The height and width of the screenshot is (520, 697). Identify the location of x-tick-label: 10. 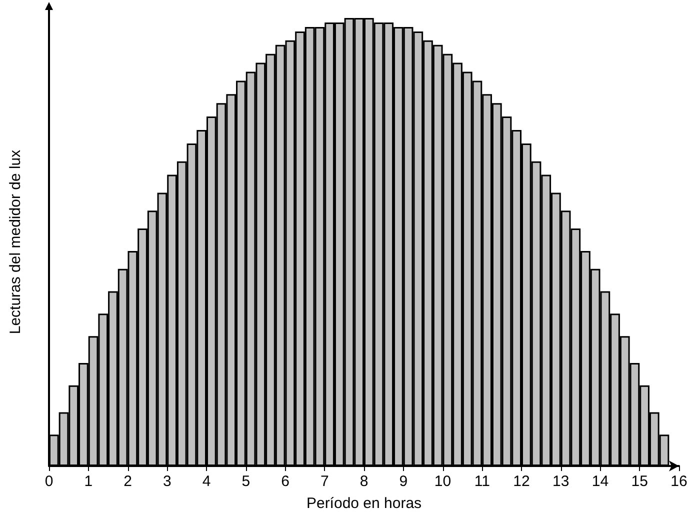
(443, 481).